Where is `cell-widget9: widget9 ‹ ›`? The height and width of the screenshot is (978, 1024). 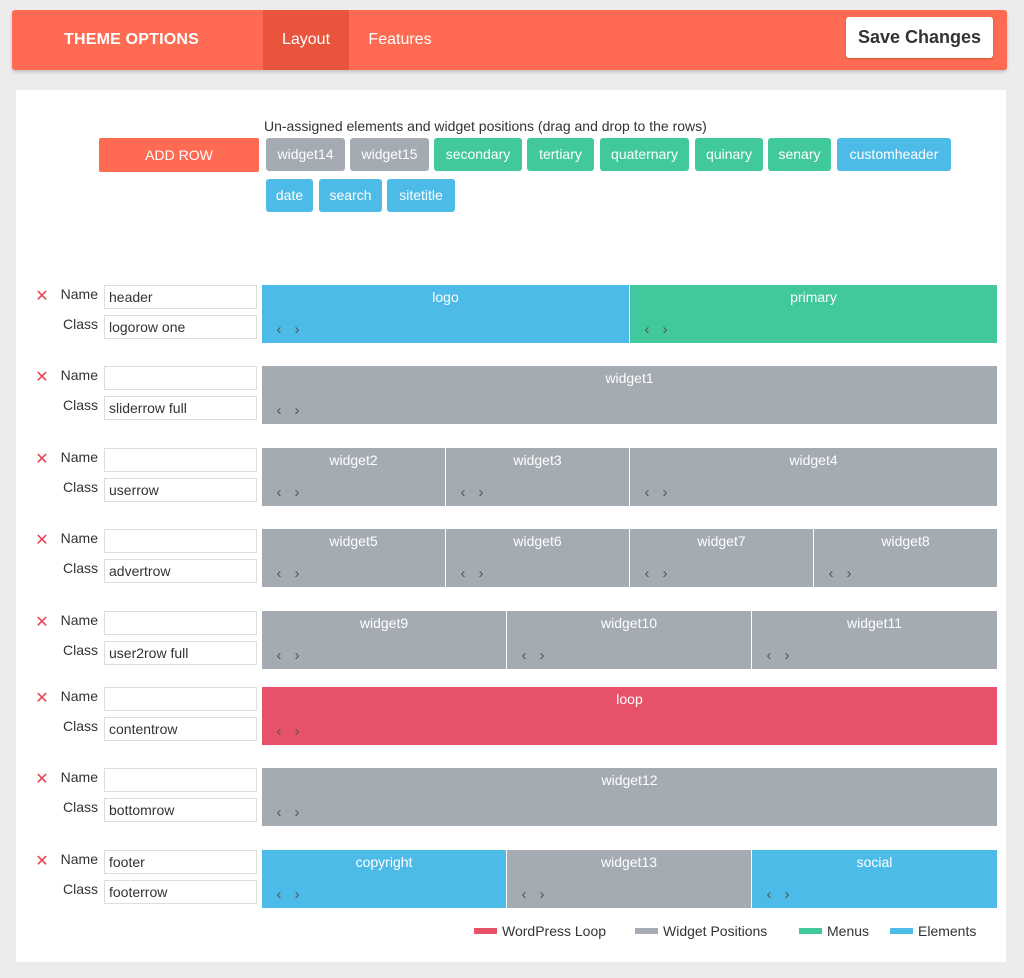
cell-widget9: widget9 ‹ › is located at coordinates (384, 640).